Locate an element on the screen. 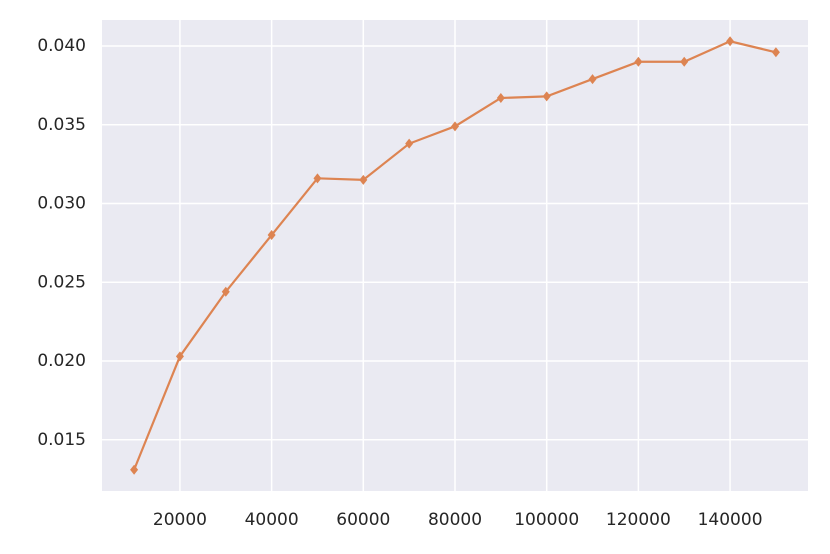 This screenshot has height=554, width=830. y-tick-label: 0.030 is located at coordinates (61, 204).